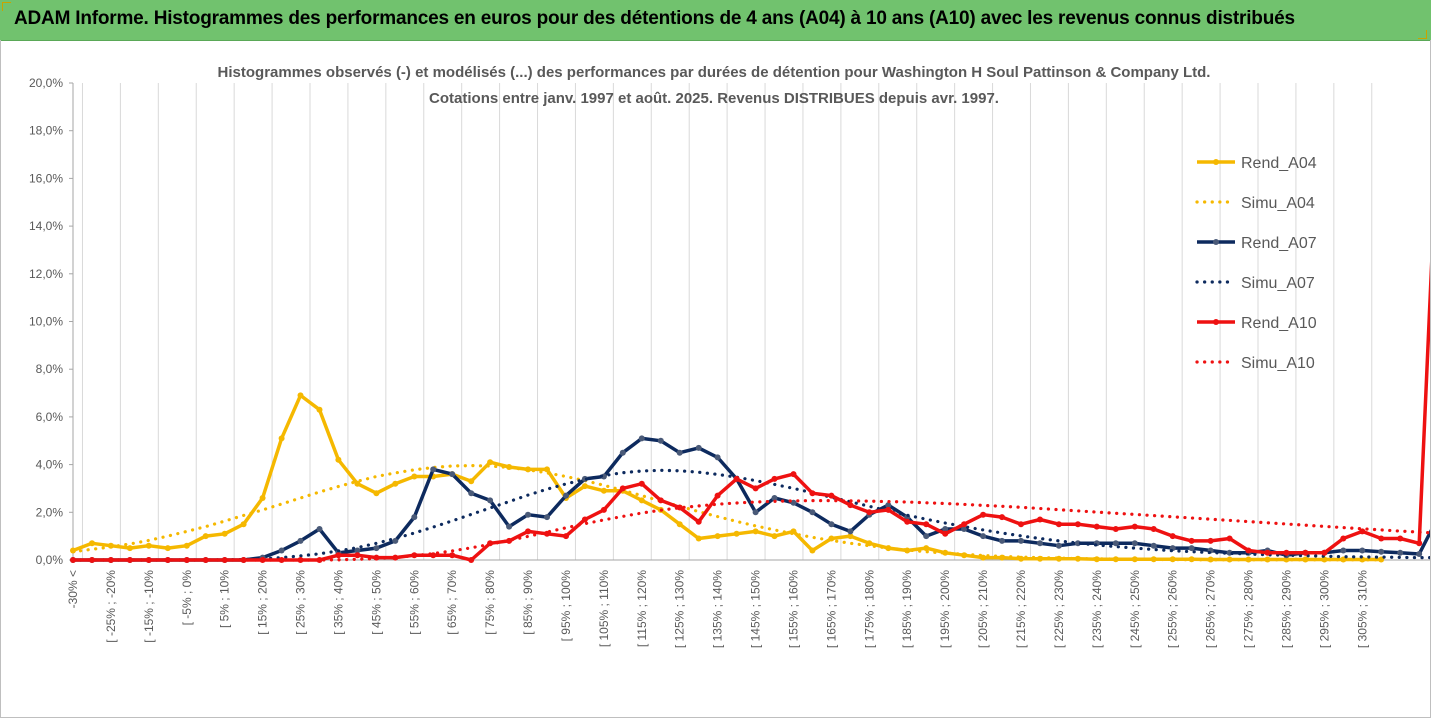 The image size is (1431, 719). What do you see at coordinates (73, 589) in the screenshot?
I see `x-tick-label: -30% <` at bounding box center [73, 589].